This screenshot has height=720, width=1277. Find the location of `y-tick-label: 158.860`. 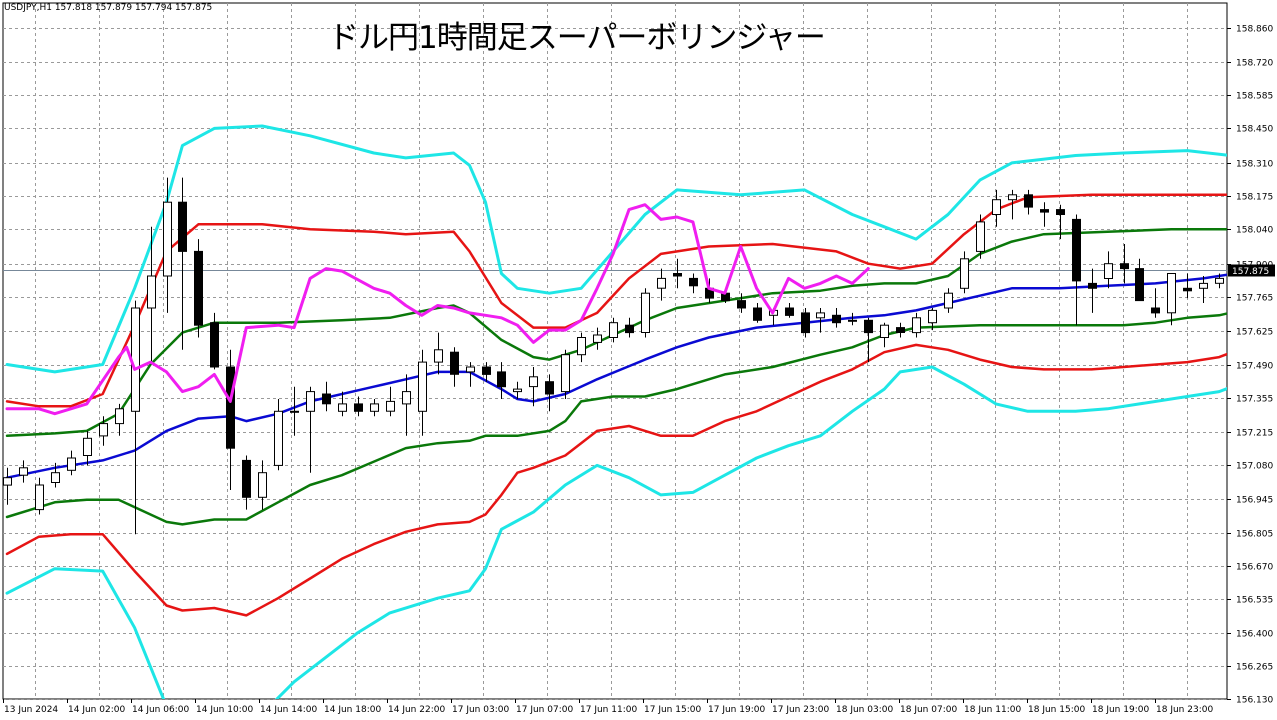

y-tick-label: 158.860 is located at coordinates (1254, 30).